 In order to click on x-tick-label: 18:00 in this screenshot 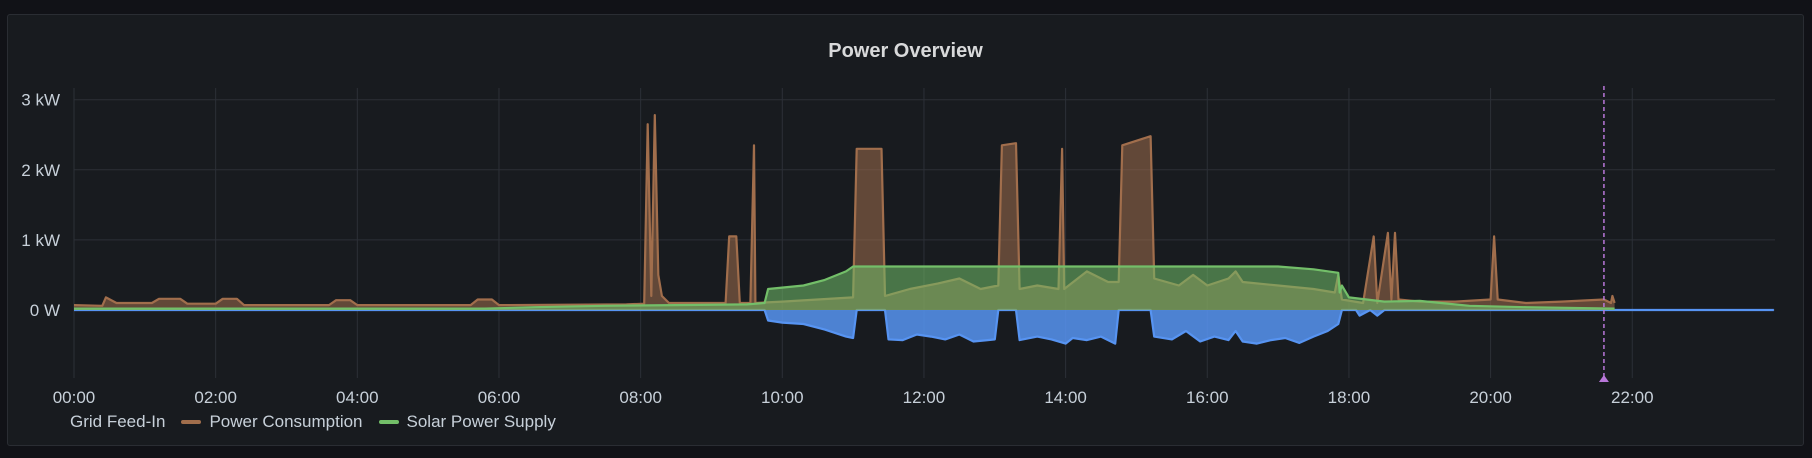, I will do `click(1349, 397)`.